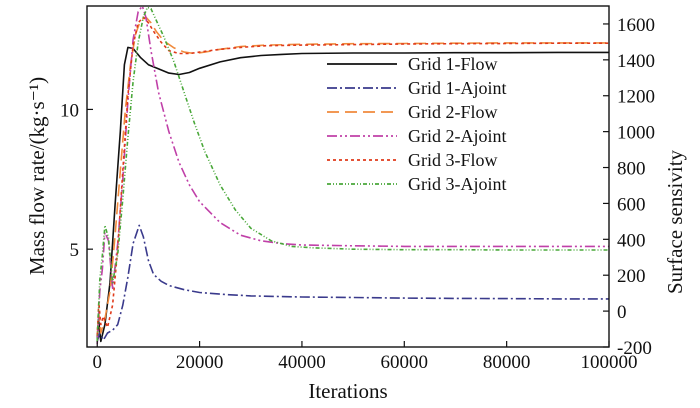 This screenshot has width=700, height=408. What do you see at coordinates (631, 240) in the screenshot?
I see `right-y-tick-label: 400` at bounding box center [631, 240].